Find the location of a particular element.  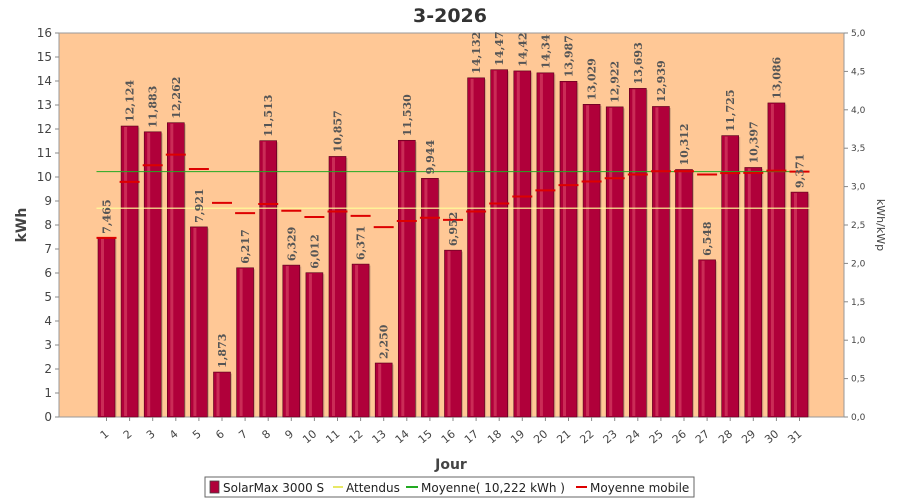

x-tick-label: 13 is located at coordinates (379, 436).